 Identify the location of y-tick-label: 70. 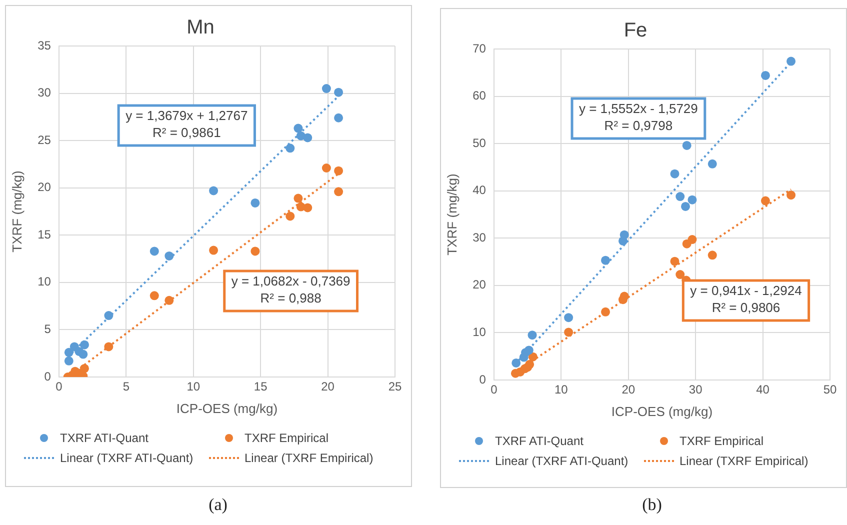
(479, 48).